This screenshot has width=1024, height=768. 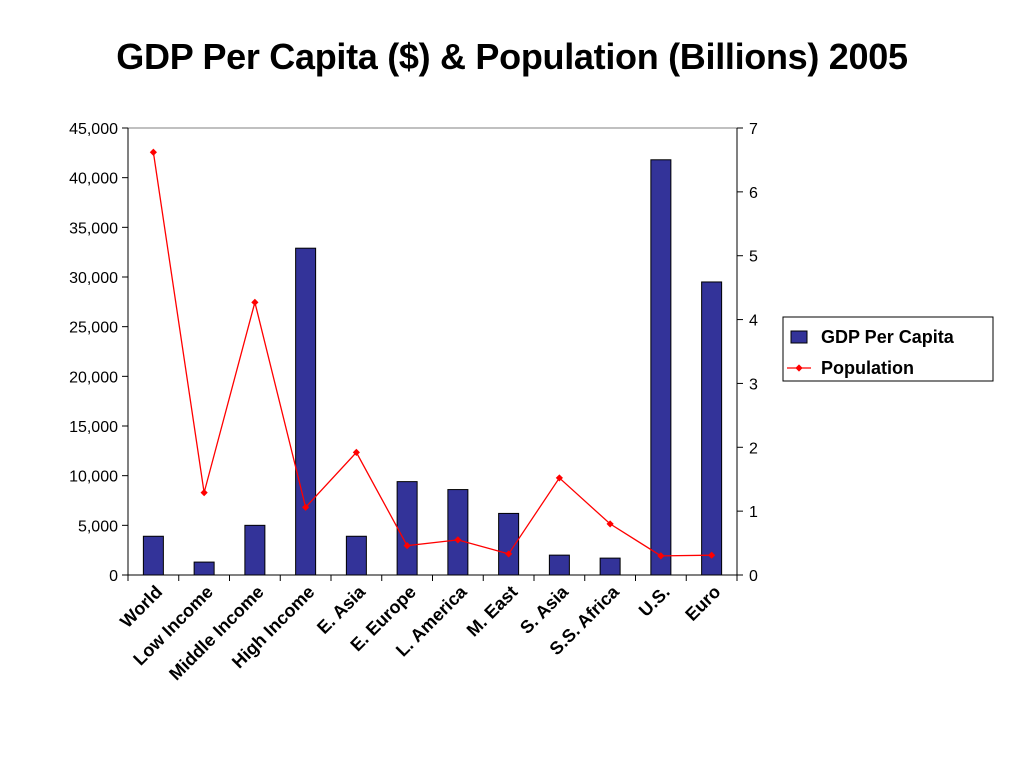 What do you see at coordinates (93, 377) in the screenshot?
I see `left-tick-label: 20,000` at bounding box center [93, 377].